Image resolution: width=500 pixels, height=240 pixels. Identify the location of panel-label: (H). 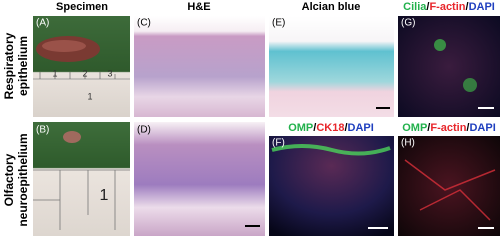
(408, 143).